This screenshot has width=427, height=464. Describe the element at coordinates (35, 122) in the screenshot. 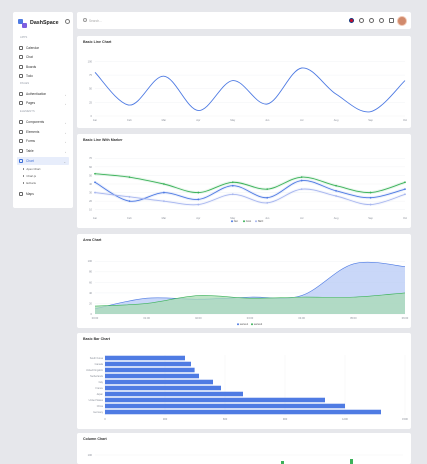

I see `sidebar-item-label: Components` at that location.